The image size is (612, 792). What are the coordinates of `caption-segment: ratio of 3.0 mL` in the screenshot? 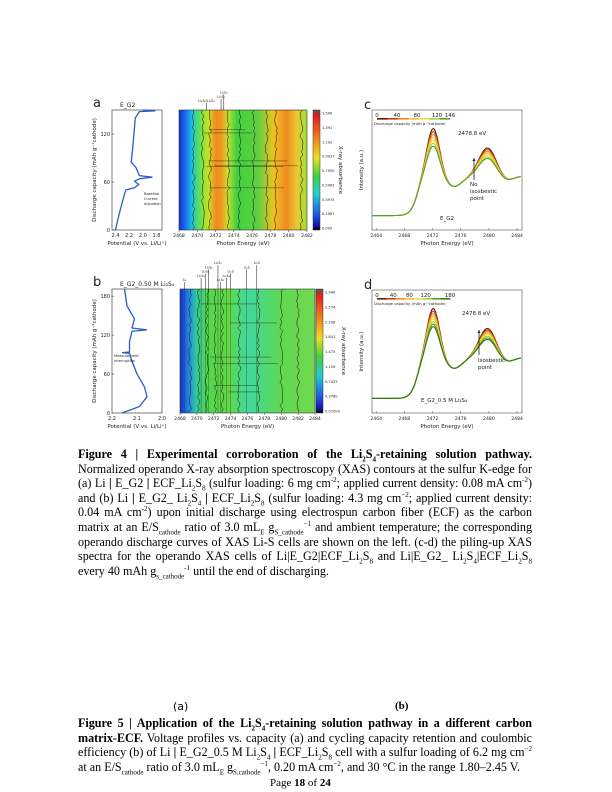 It's located at (220, 526).